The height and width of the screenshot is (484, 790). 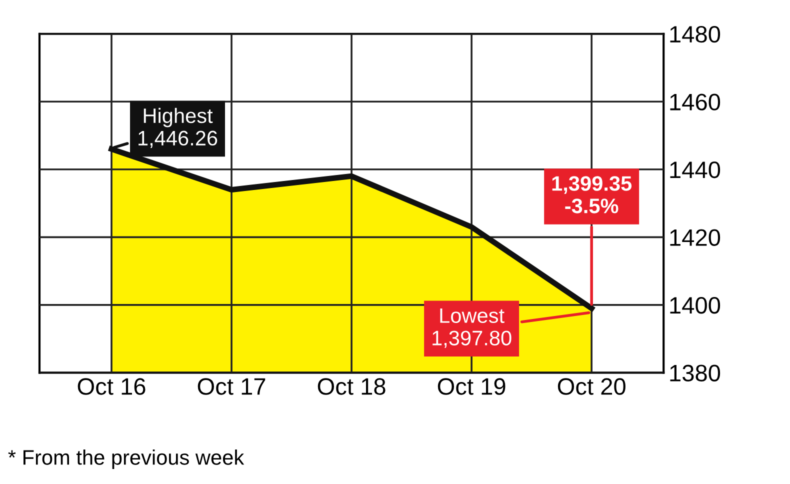 What do you see at coordinates (472, 386) in the screenshot?
I see `x-tick-label: Oct 19` at bounding box center [472, 386].